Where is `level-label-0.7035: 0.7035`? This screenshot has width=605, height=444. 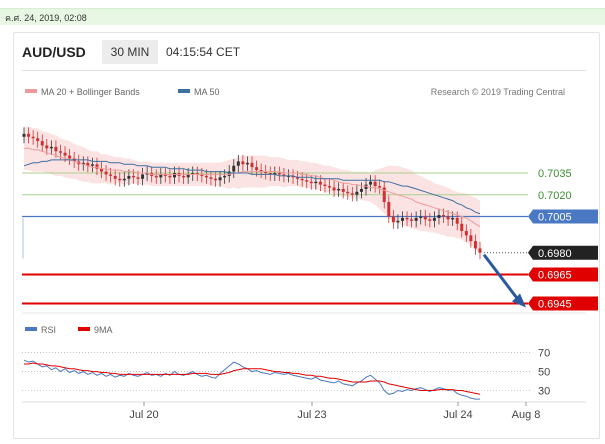 level-label-0.7035: 0.7035 is located at coordinates (555, 174).